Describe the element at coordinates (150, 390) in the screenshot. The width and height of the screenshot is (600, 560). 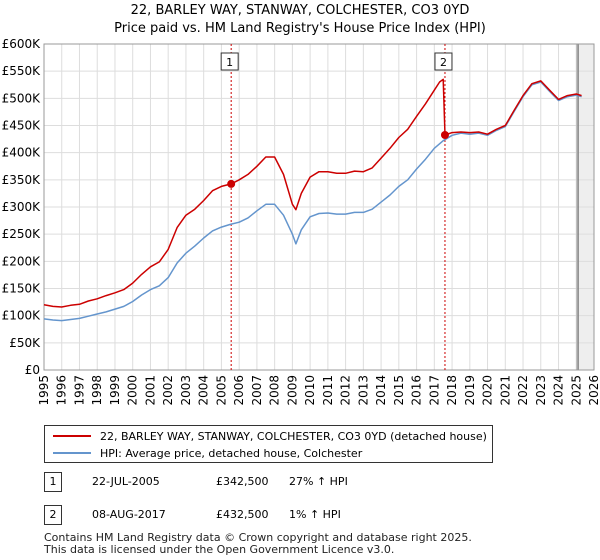
I see `x-tick-label: 2001` at that location.